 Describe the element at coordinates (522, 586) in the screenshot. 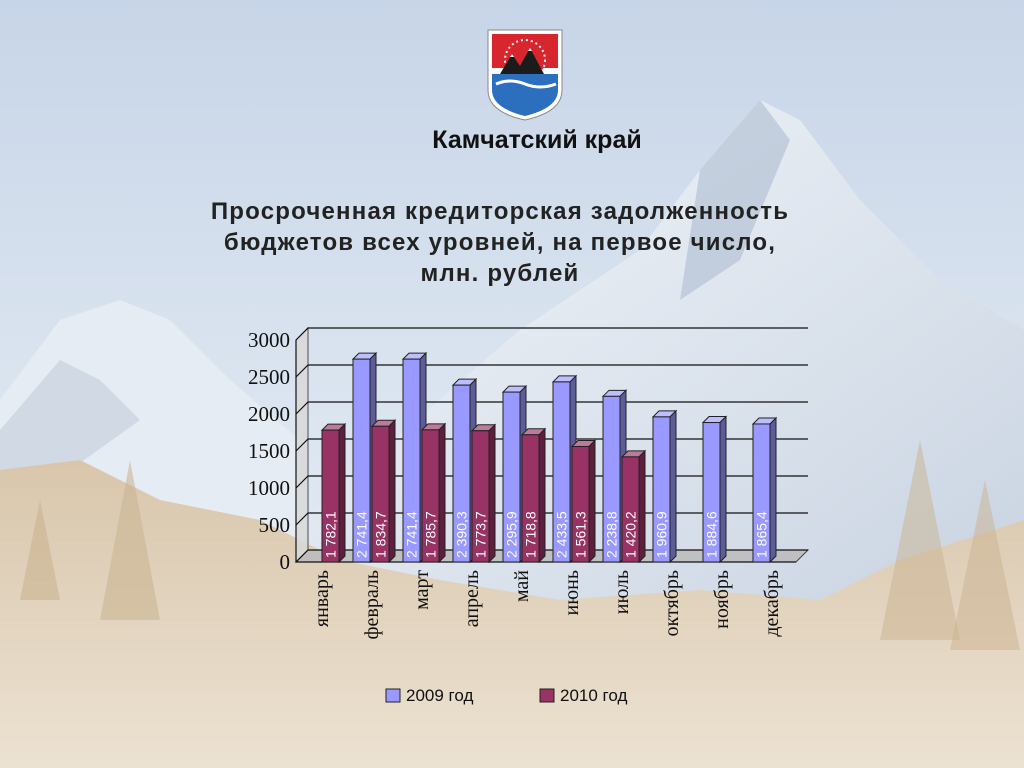

I see `x-category-label: май` at that location.